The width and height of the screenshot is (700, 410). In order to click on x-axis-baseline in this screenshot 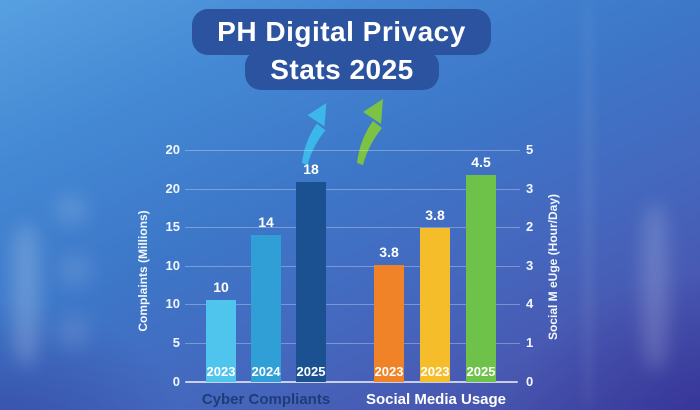, I will do `click(351, 382)`.